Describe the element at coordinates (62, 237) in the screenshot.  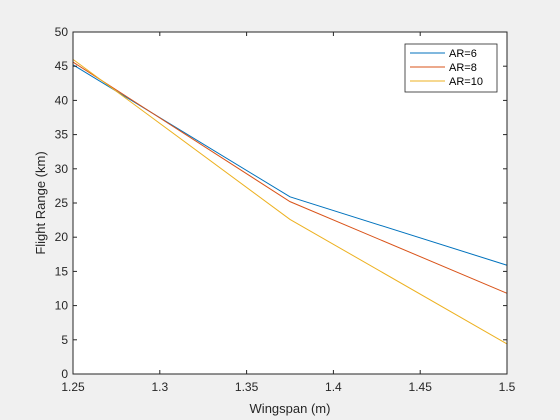
I see `y-tick-label: 20` at that location.